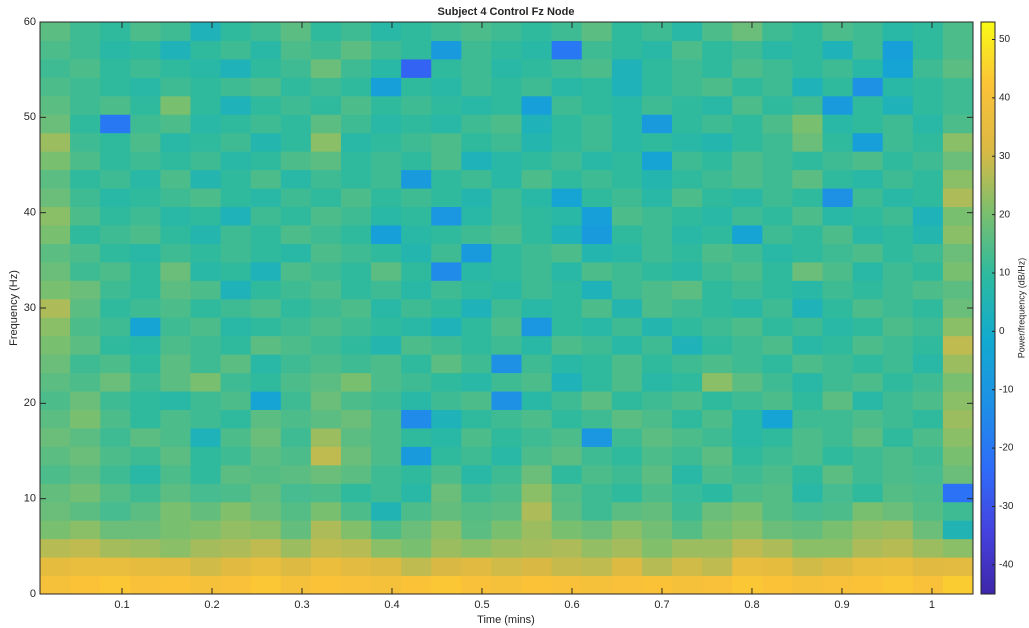 This screenshot has width=1029, height=628. What do you see at coordinates (1021, 308) in the screenshot?
I see `colorbar-label: Power/frequency (dB/Hz)` at bounding box center [1021, 308].